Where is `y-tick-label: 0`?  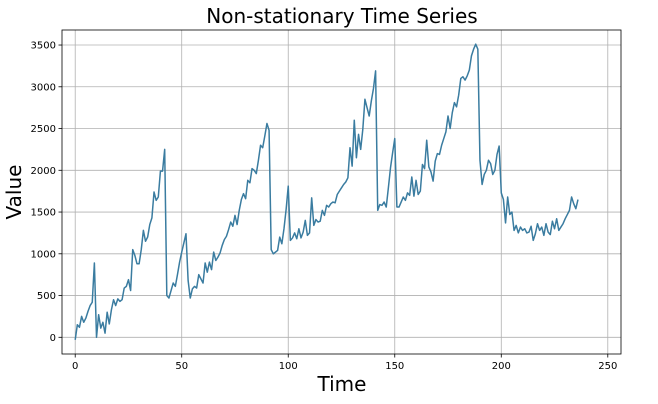 y-tick-label: 0 is located at coordinates (53, 338).